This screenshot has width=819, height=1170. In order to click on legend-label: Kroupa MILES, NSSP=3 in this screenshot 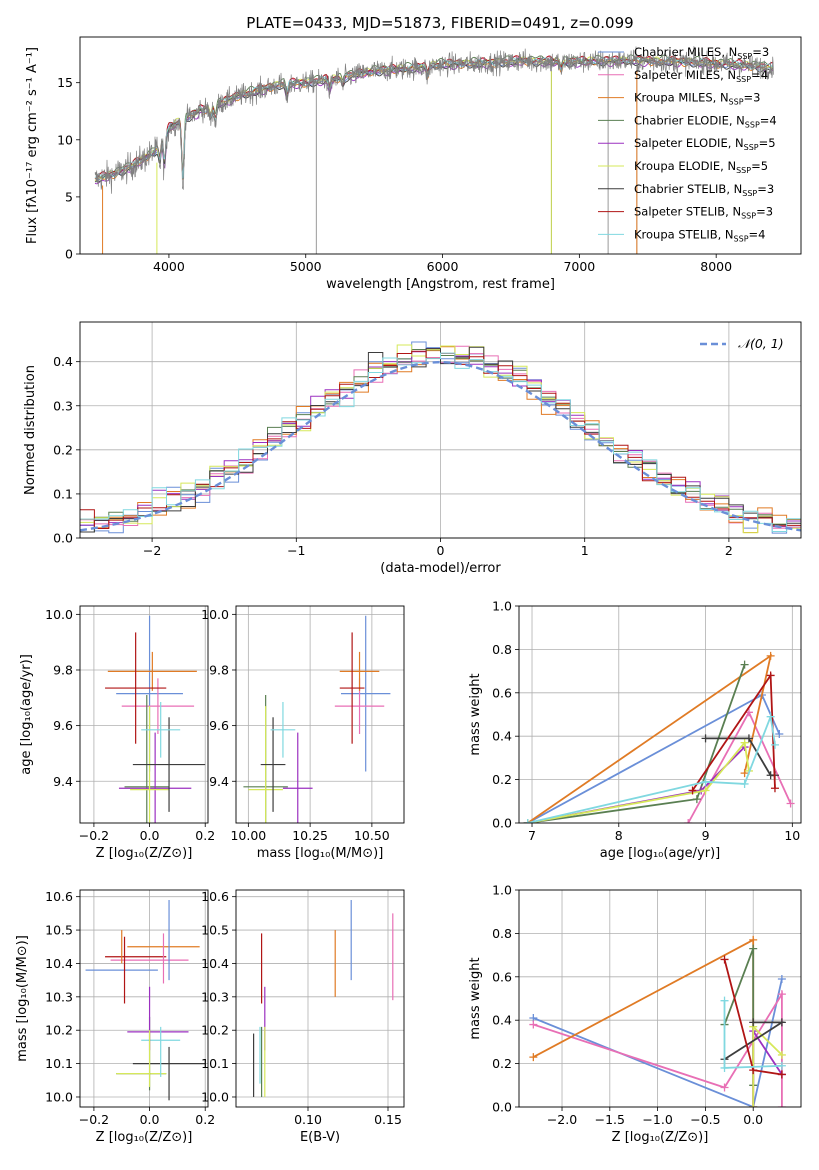, I will do `click(697, 99)`.